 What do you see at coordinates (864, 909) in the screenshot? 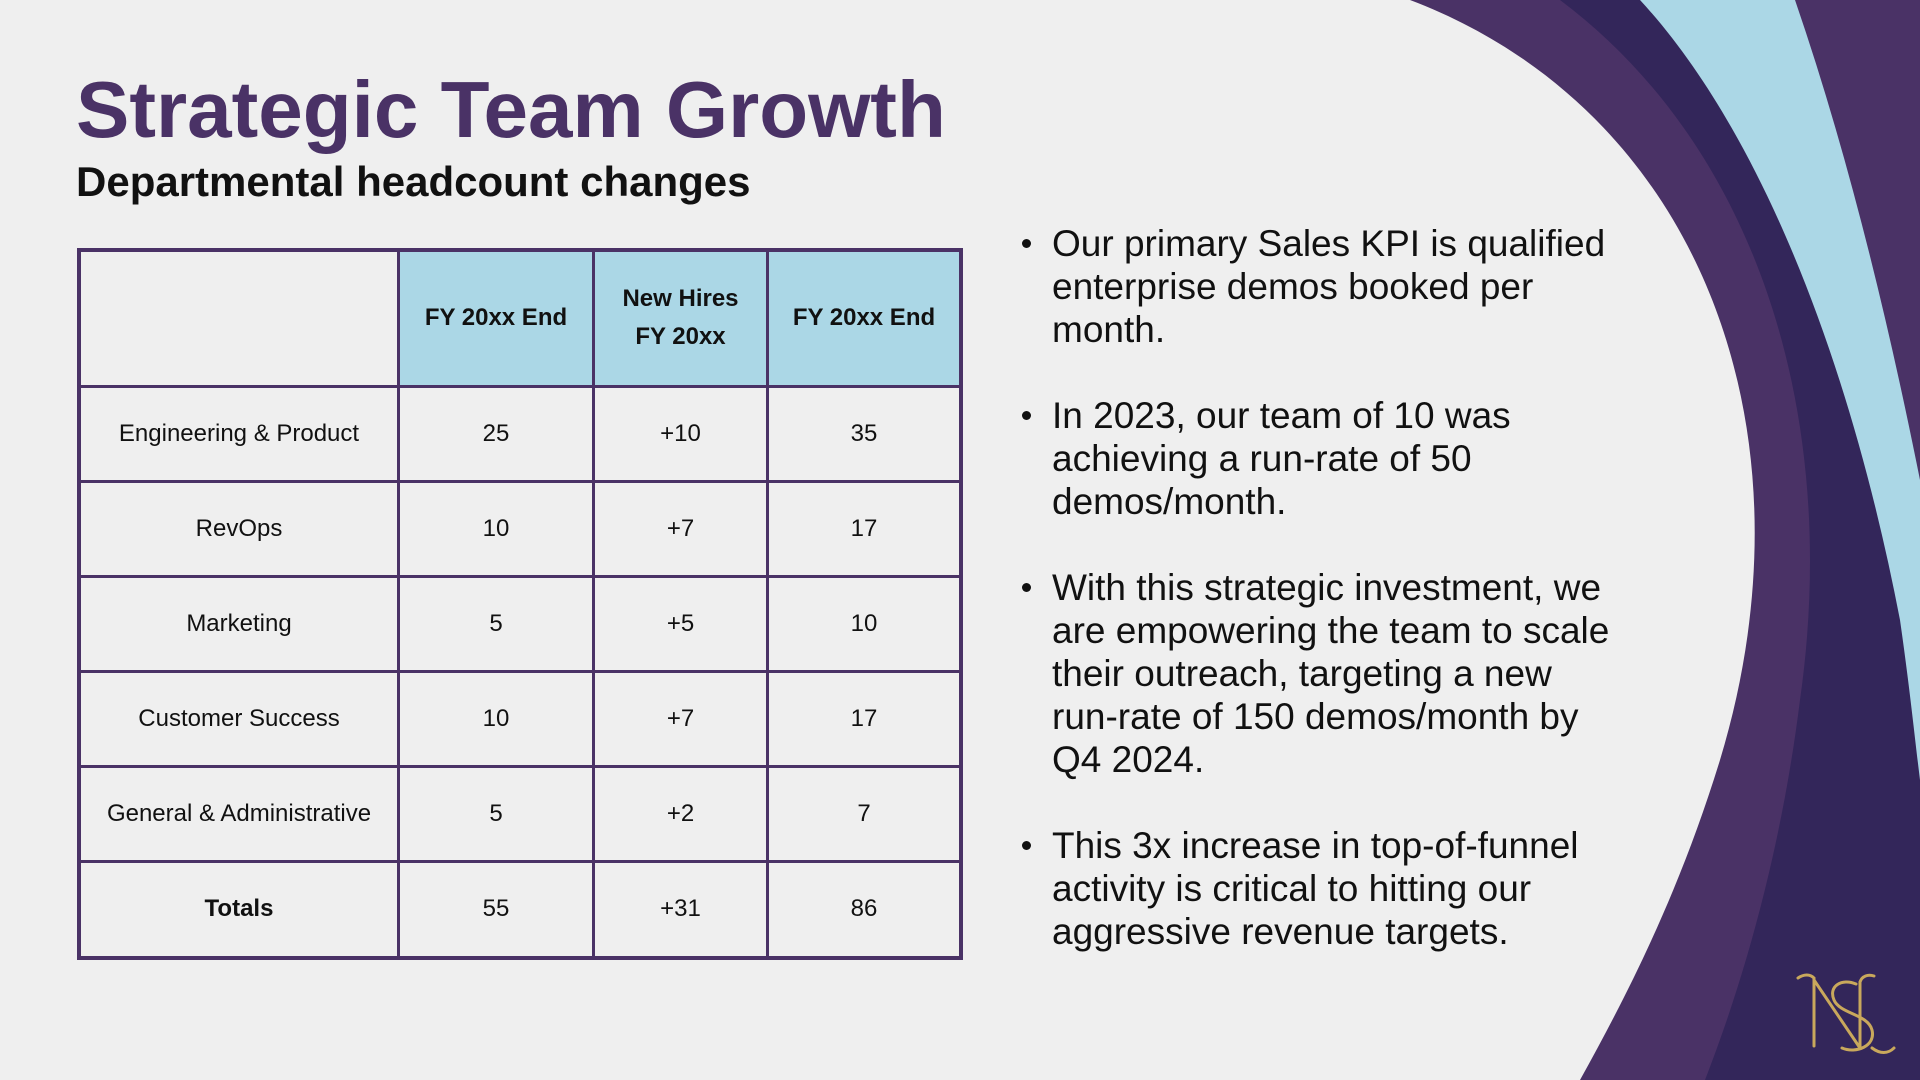
I see `totals-end-cell: 86` at bounding box center [864, 909].